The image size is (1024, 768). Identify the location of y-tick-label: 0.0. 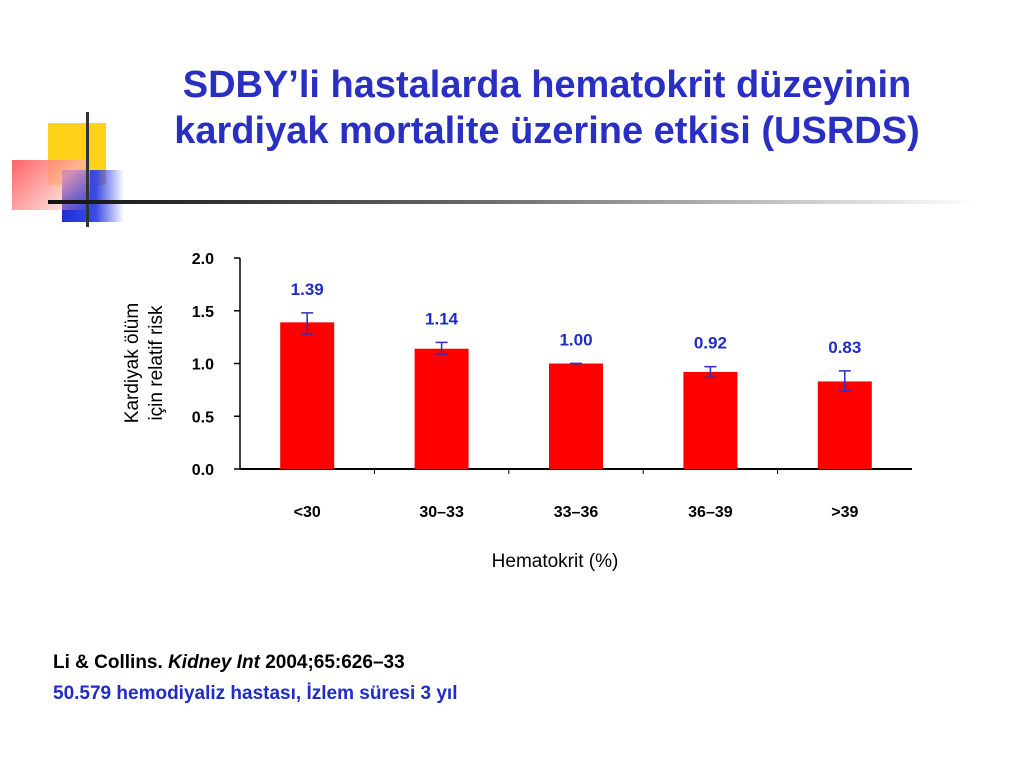
(203, 470).